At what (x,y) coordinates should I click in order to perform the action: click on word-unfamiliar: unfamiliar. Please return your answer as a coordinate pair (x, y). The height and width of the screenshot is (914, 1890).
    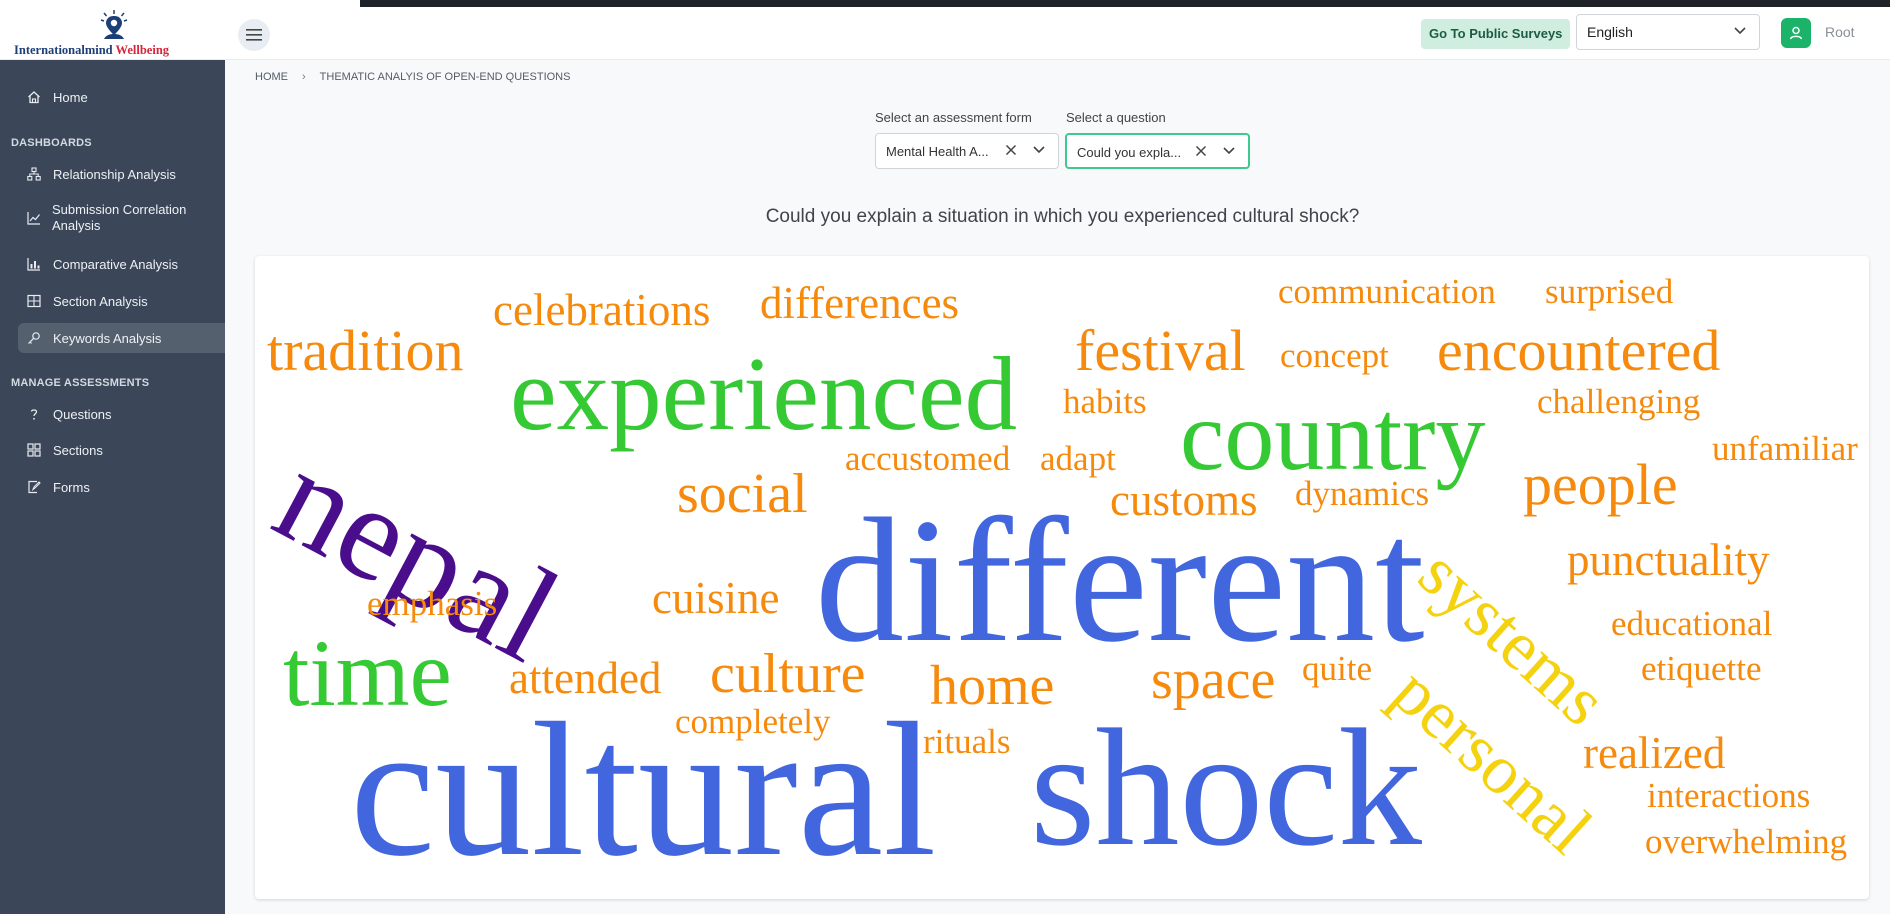
    Looking at the image, I should click on (1785, 448).